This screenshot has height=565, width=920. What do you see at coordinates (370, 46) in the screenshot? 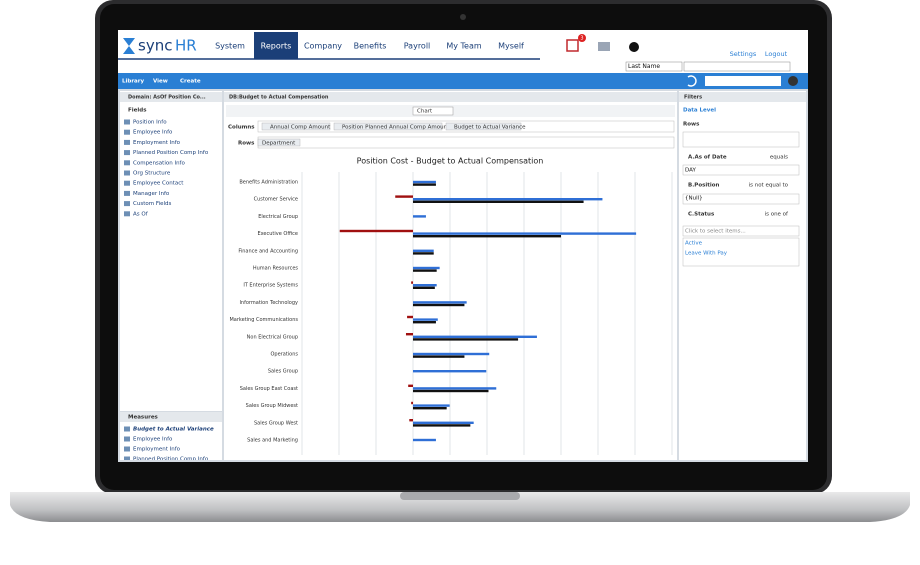
I see `nav-item: Benefits` at bounding box center [370, 46].